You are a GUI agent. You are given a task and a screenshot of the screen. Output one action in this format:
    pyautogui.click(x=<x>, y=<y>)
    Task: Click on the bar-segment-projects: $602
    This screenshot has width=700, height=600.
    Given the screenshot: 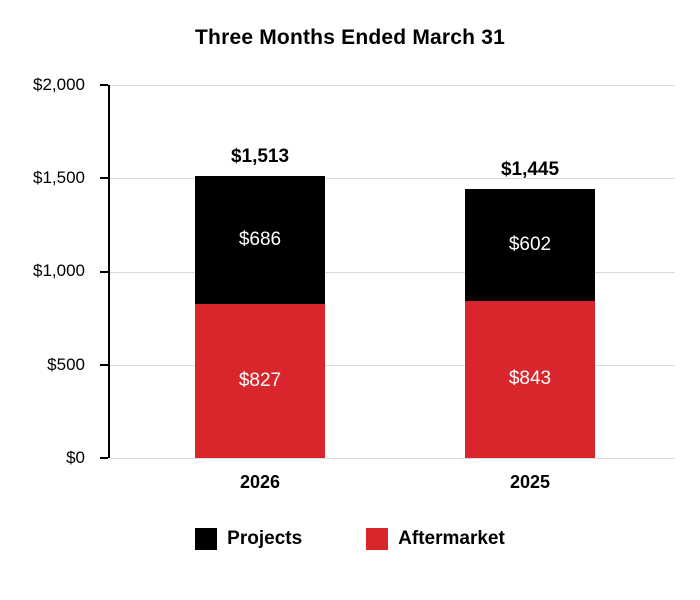 What is the action you would take?
    pyautogui.click(x=530, y=244)
    